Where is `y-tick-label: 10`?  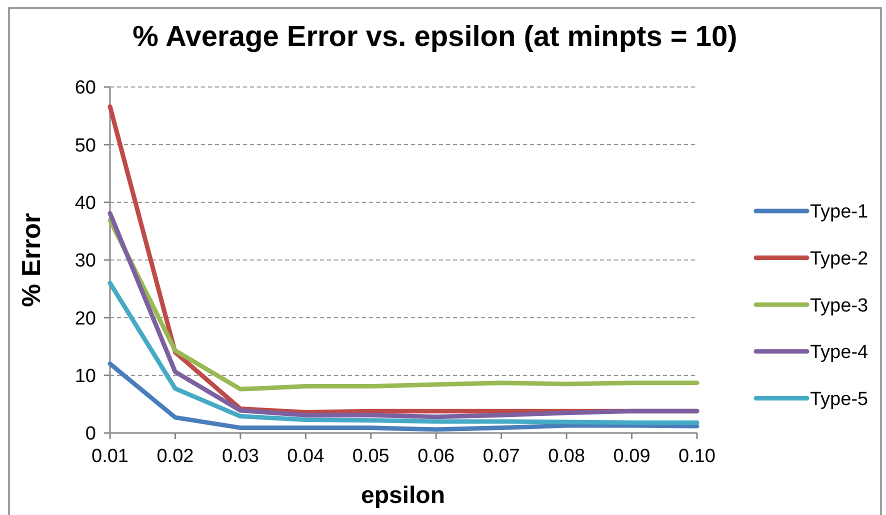
y-tick-label: 10 is located at coordinates (85, 376).